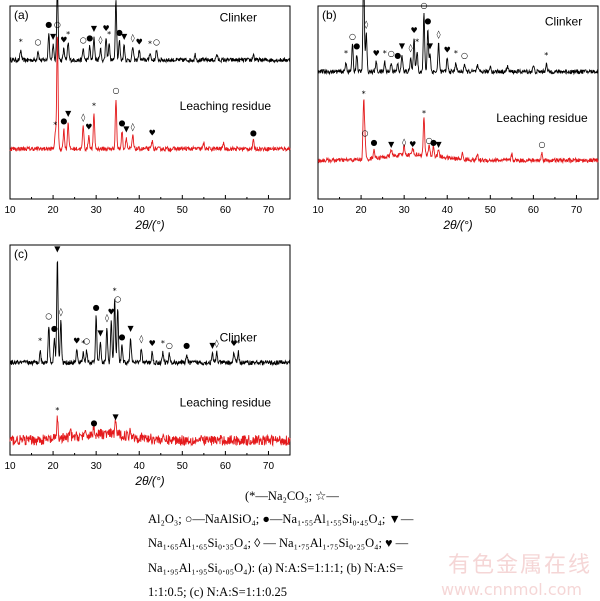  Describe the element at coordinates (329, 15) in the screenshot. I see `panel-label: (b)` at that location.